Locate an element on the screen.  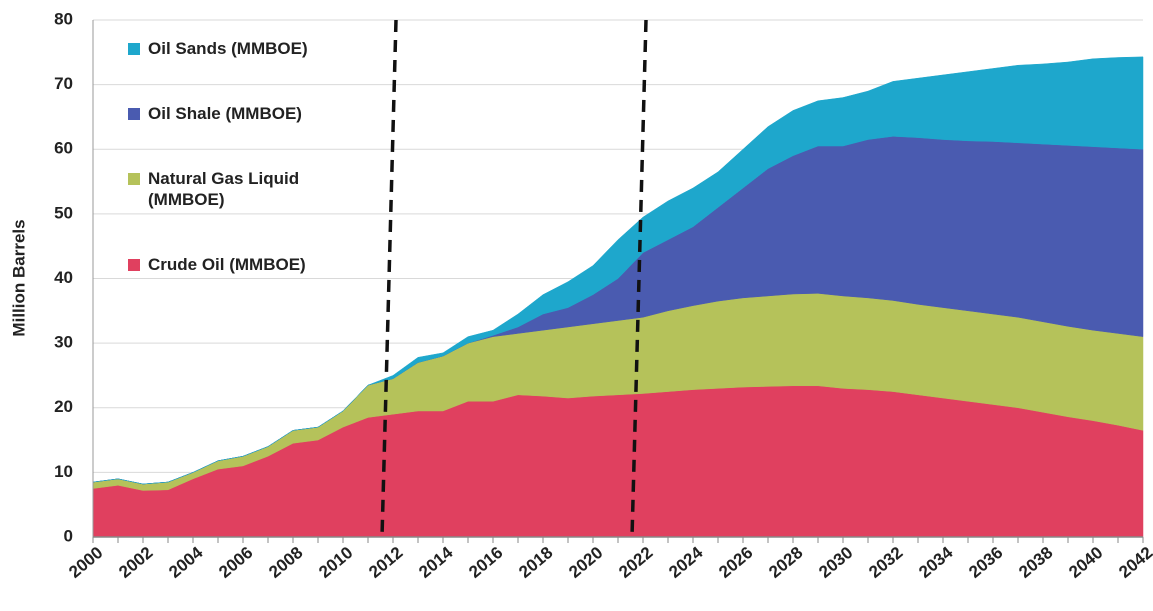
x-tick-label: 2000 is located at coordinates (85, 562).